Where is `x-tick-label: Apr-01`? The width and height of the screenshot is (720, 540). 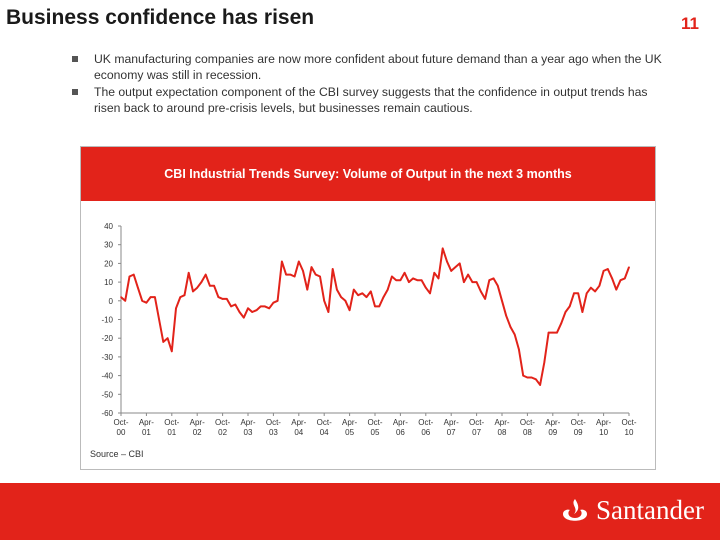
x-tick-label: Apr-01 is located at coordinates (146, 427).